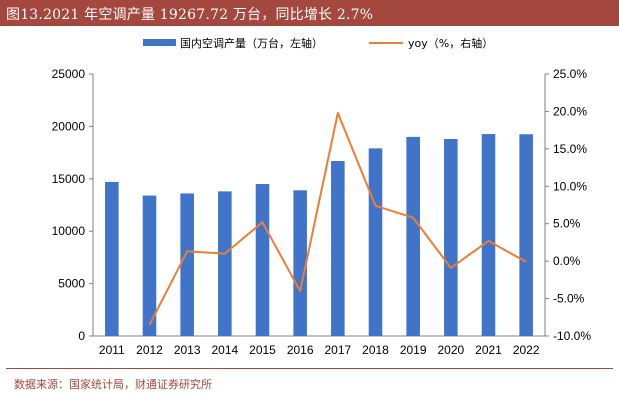  Describe the element at coordinates (69, 231) in the screenshot. I see `y-left-tick-label: 10000` at that location.